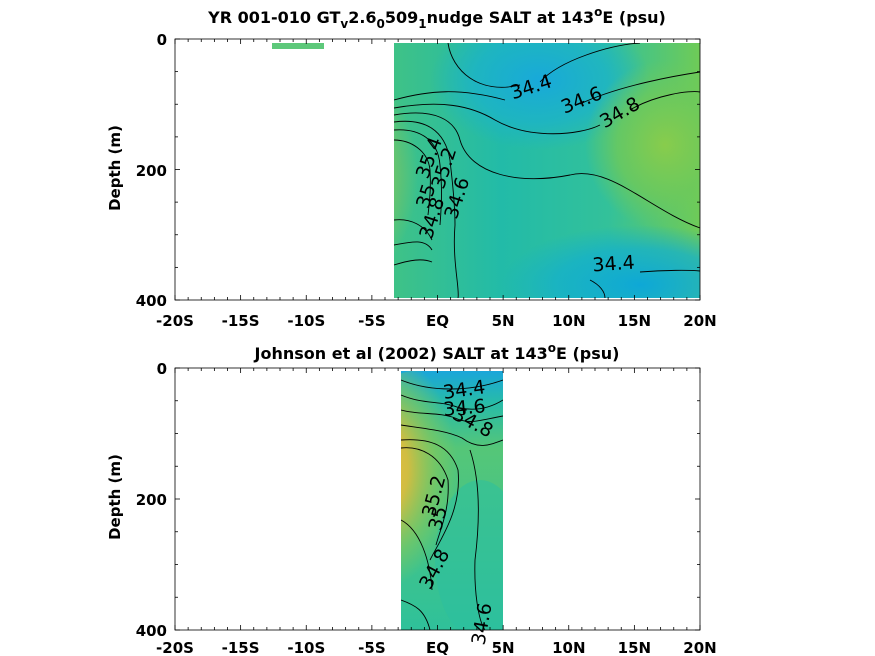 The image size is (875, 656). Describe the element at coordinates (162, 369) in the screenshot. I see `bottom-y-tick-label: 0` at that location.